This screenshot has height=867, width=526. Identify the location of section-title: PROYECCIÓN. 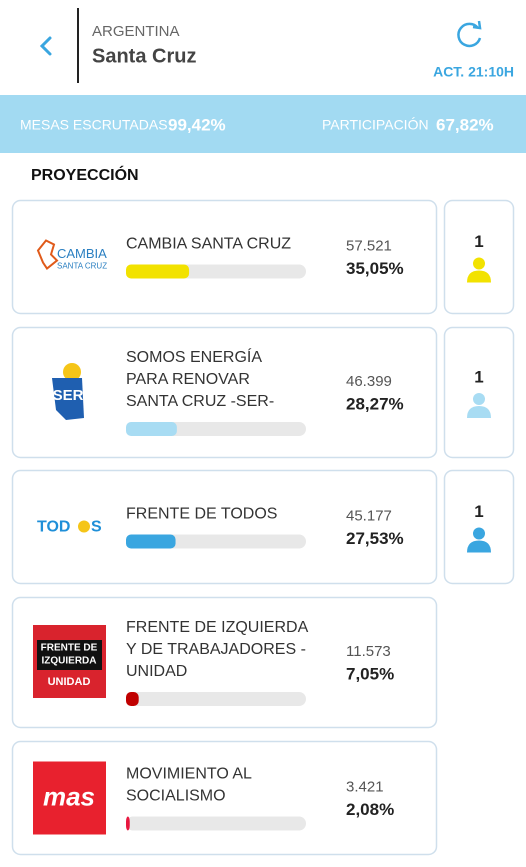
(85, 174).